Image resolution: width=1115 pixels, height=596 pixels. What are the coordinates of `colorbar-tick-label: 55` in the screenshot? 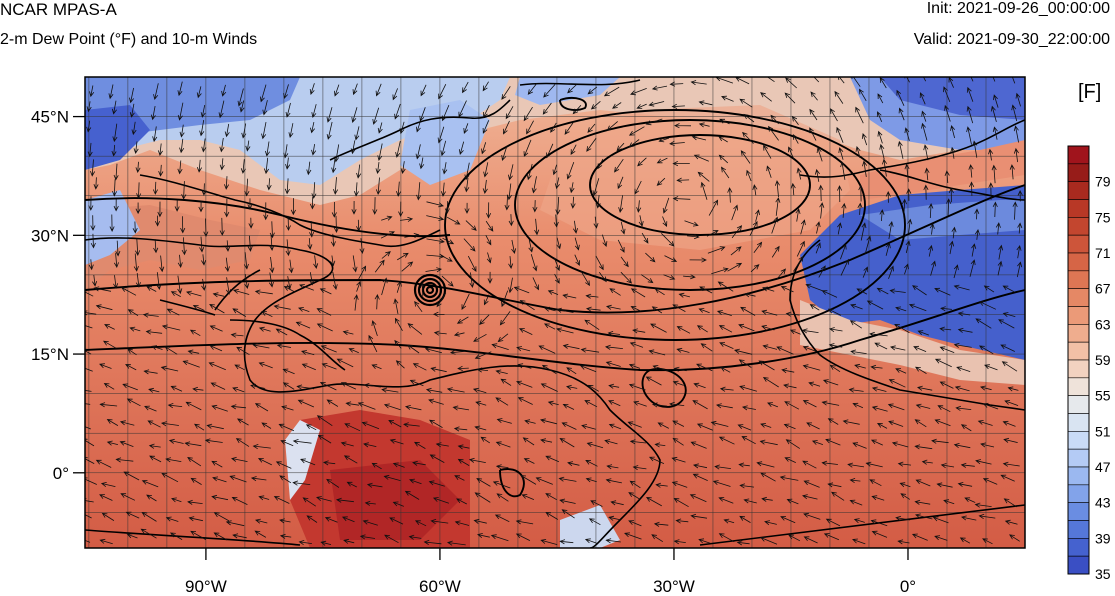 It's located at (1103, 396).